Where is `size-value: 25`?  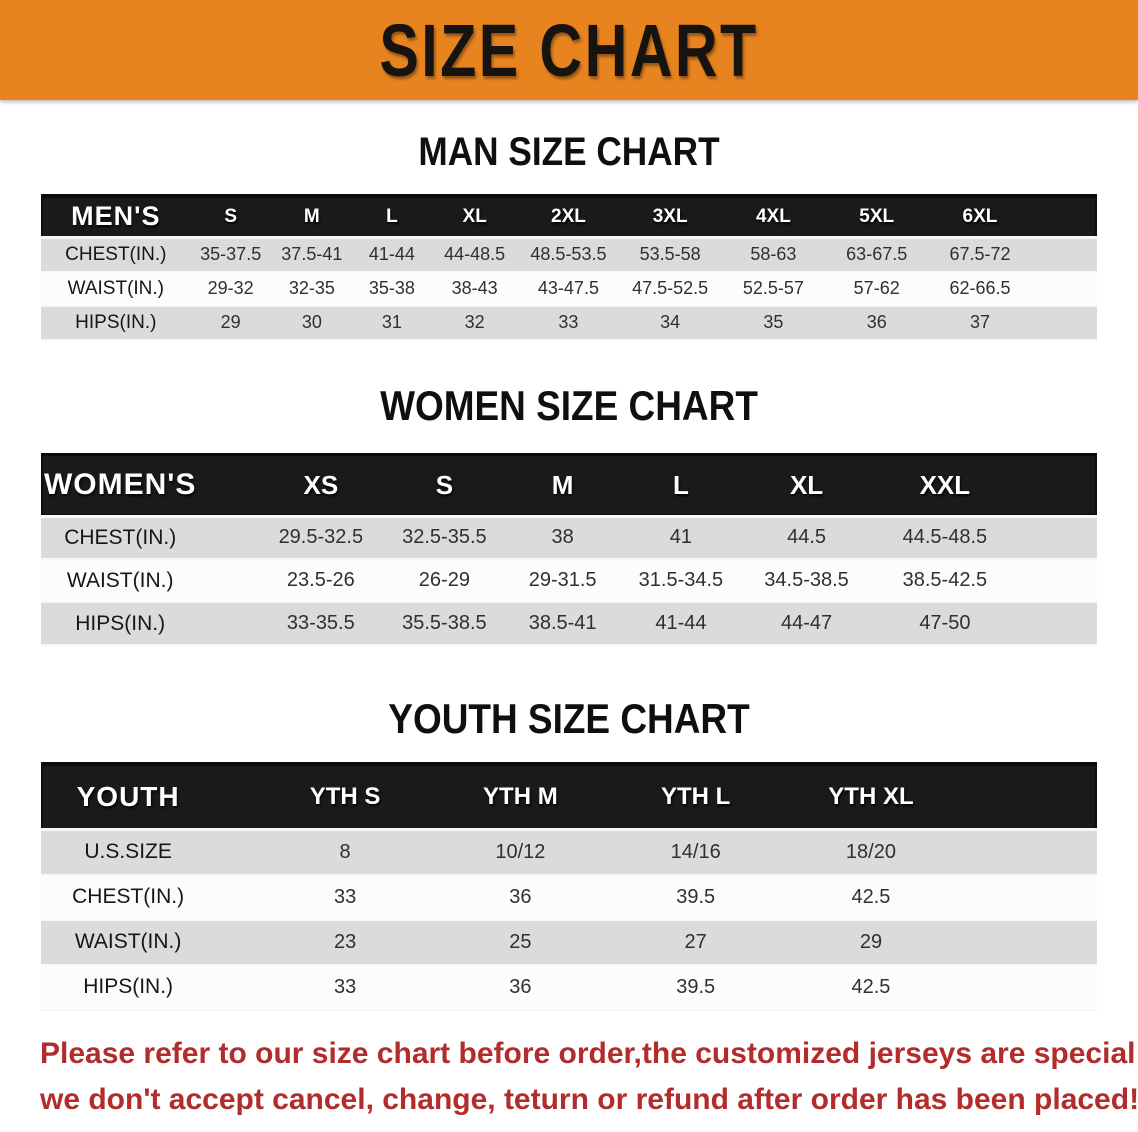 size-value: 25 is located at coordinates (520, 941).